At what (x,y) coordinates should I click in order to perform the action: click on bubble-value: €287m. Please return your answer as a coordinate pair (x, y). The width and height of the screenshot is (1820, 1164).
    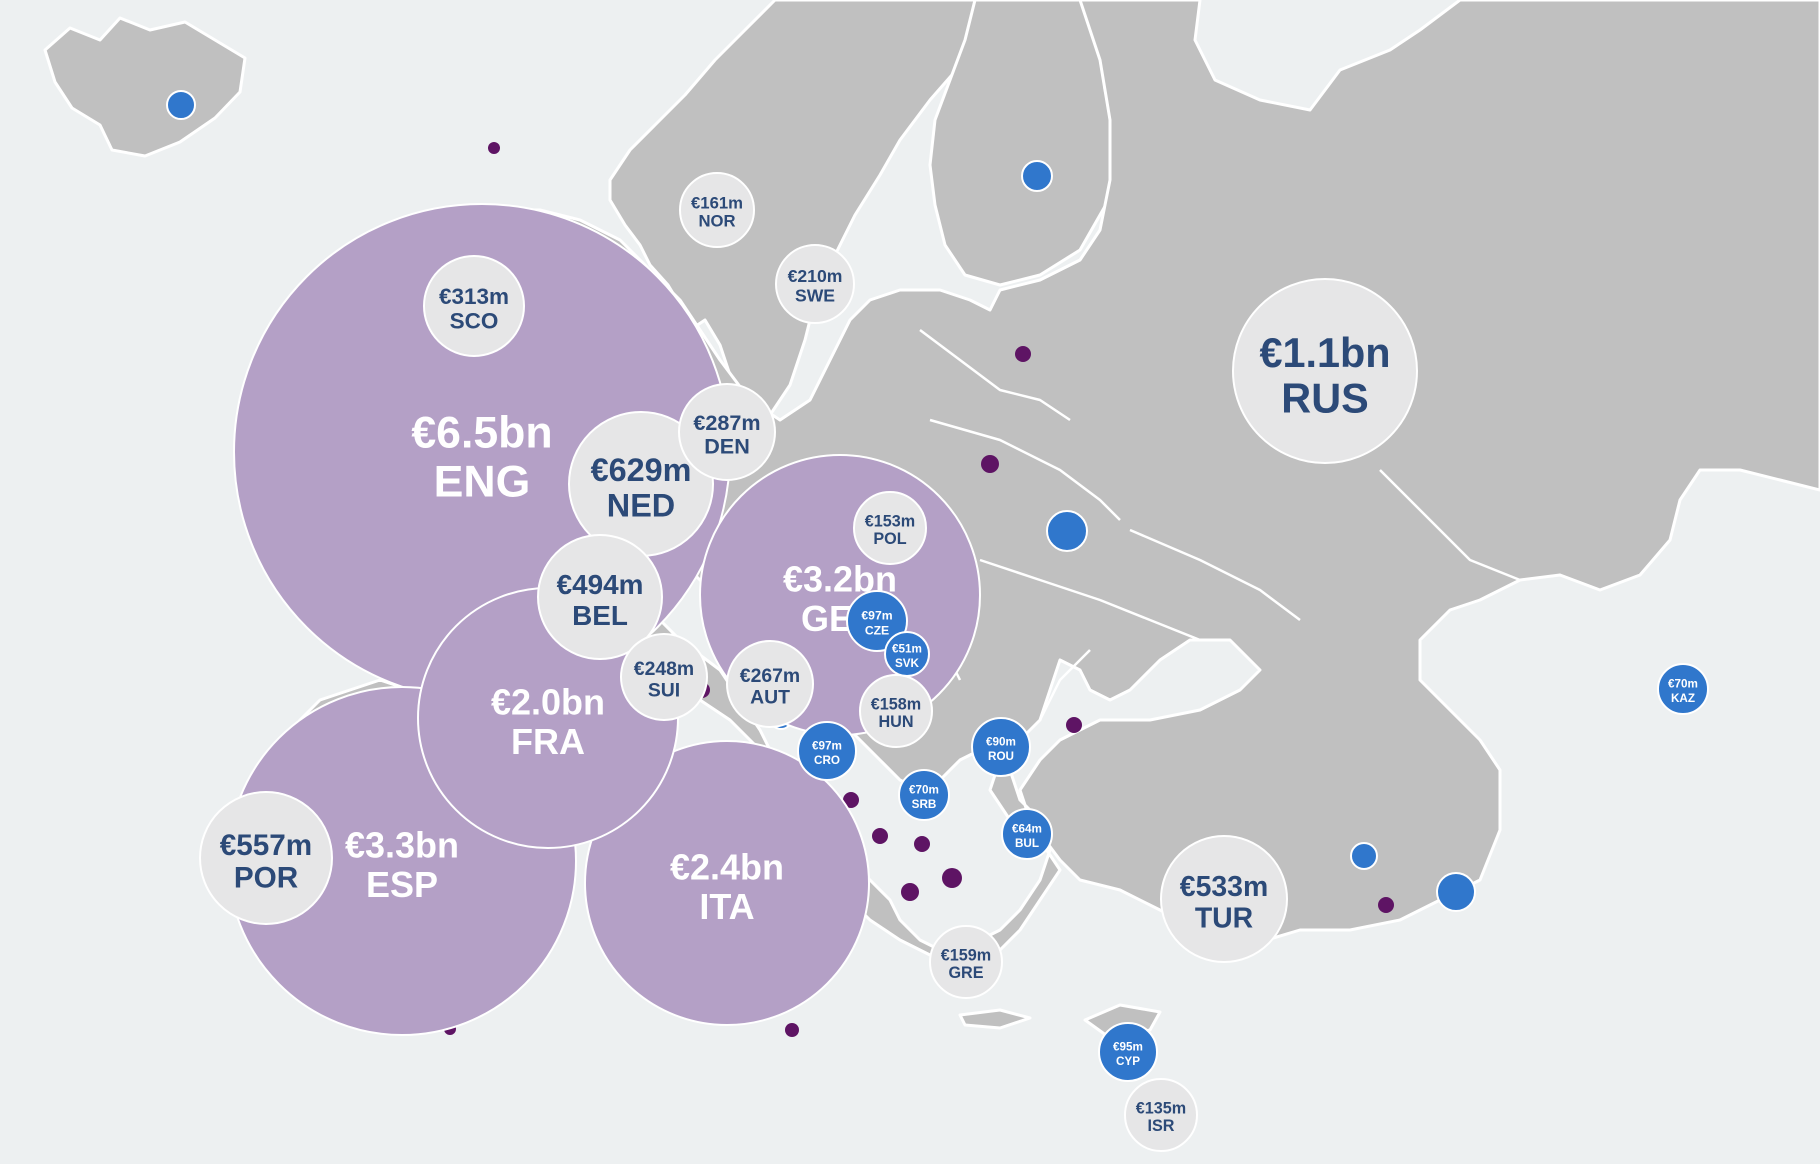
    Looking at the image, I should click on (726, 422).